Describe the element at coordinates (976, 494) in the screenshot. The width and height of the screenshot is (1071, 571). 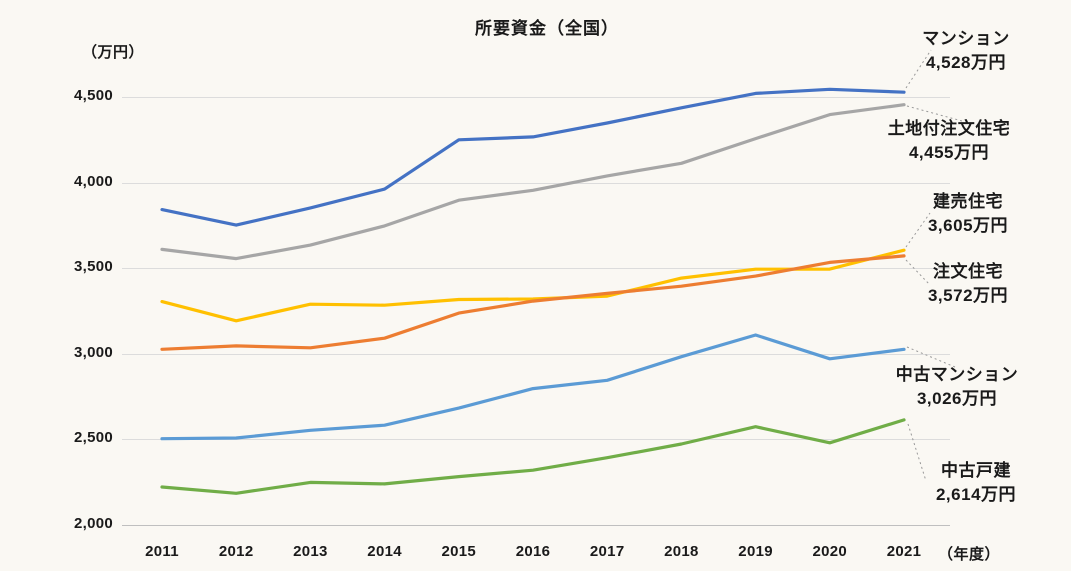
I see `callout-series-value: 2,614万円` at that location.